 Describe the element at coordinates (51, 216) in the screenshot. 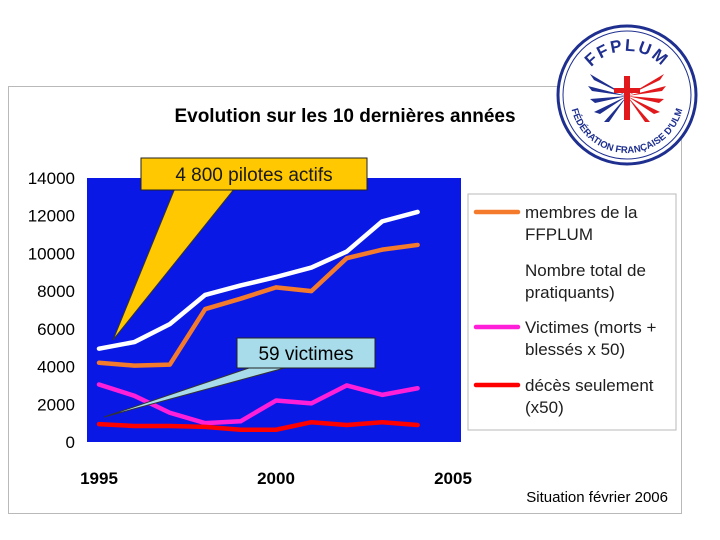

I see `y-tick-label: 12000` at that location.